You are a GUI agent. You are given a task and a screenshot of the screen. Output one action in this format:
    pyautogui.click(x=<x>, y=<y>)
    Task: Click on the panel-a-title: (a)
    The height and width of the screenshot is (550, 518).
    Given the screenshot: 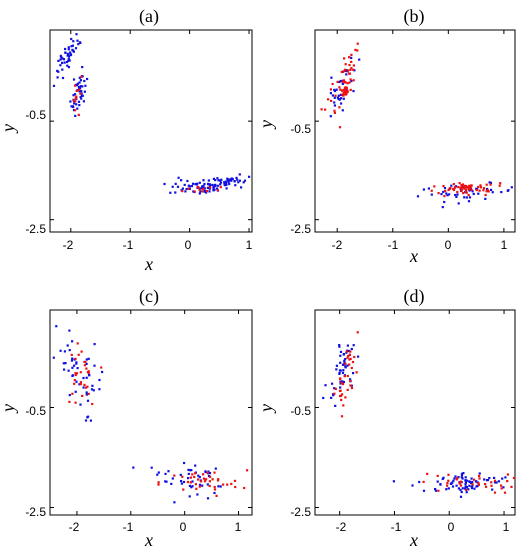 What is the action you would take?
    pyautogui.click(x=149, y=16)
    